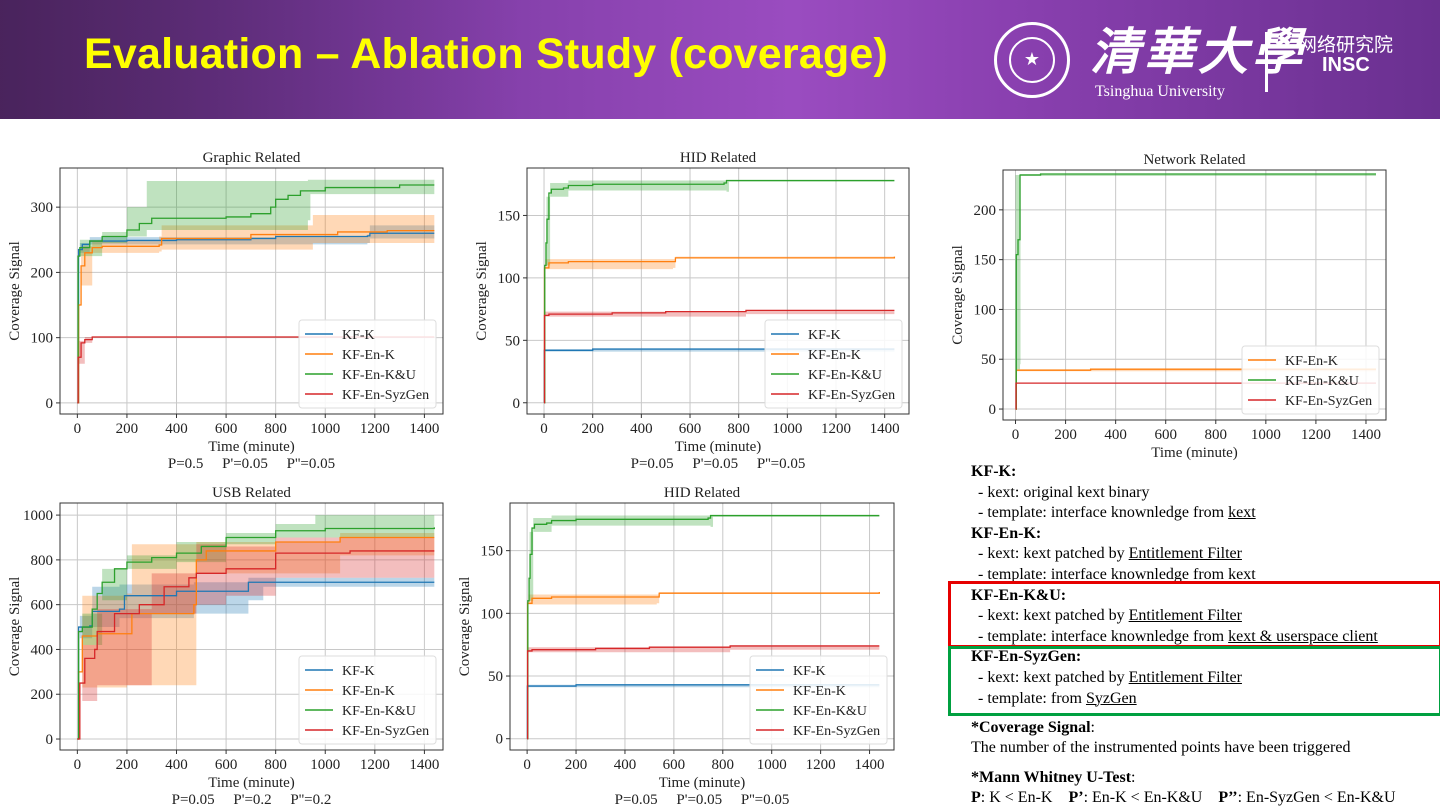 The height and width of the screenshot is (810, 1440). Describe the element at coordinates (1026, 657) in the screenshot. I see `note-syzgen-title: KF-En-SyzGen:` at that location.